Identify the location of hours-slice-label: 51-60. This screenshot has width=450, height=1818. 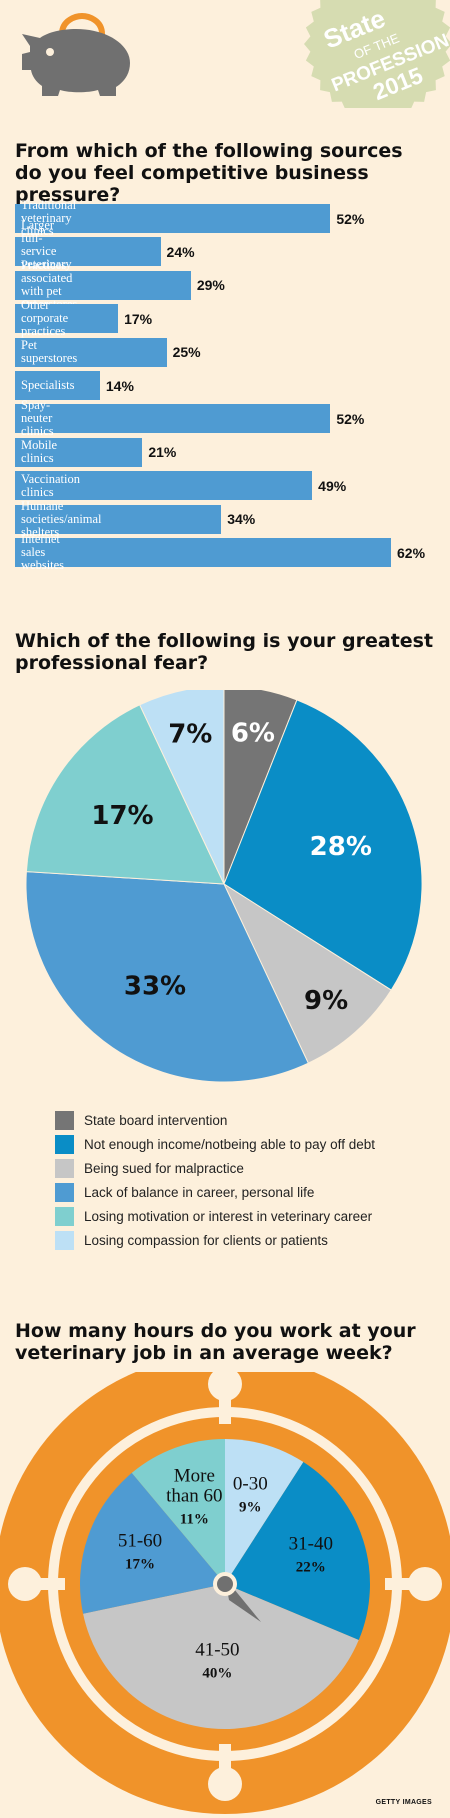
(140, 1541).